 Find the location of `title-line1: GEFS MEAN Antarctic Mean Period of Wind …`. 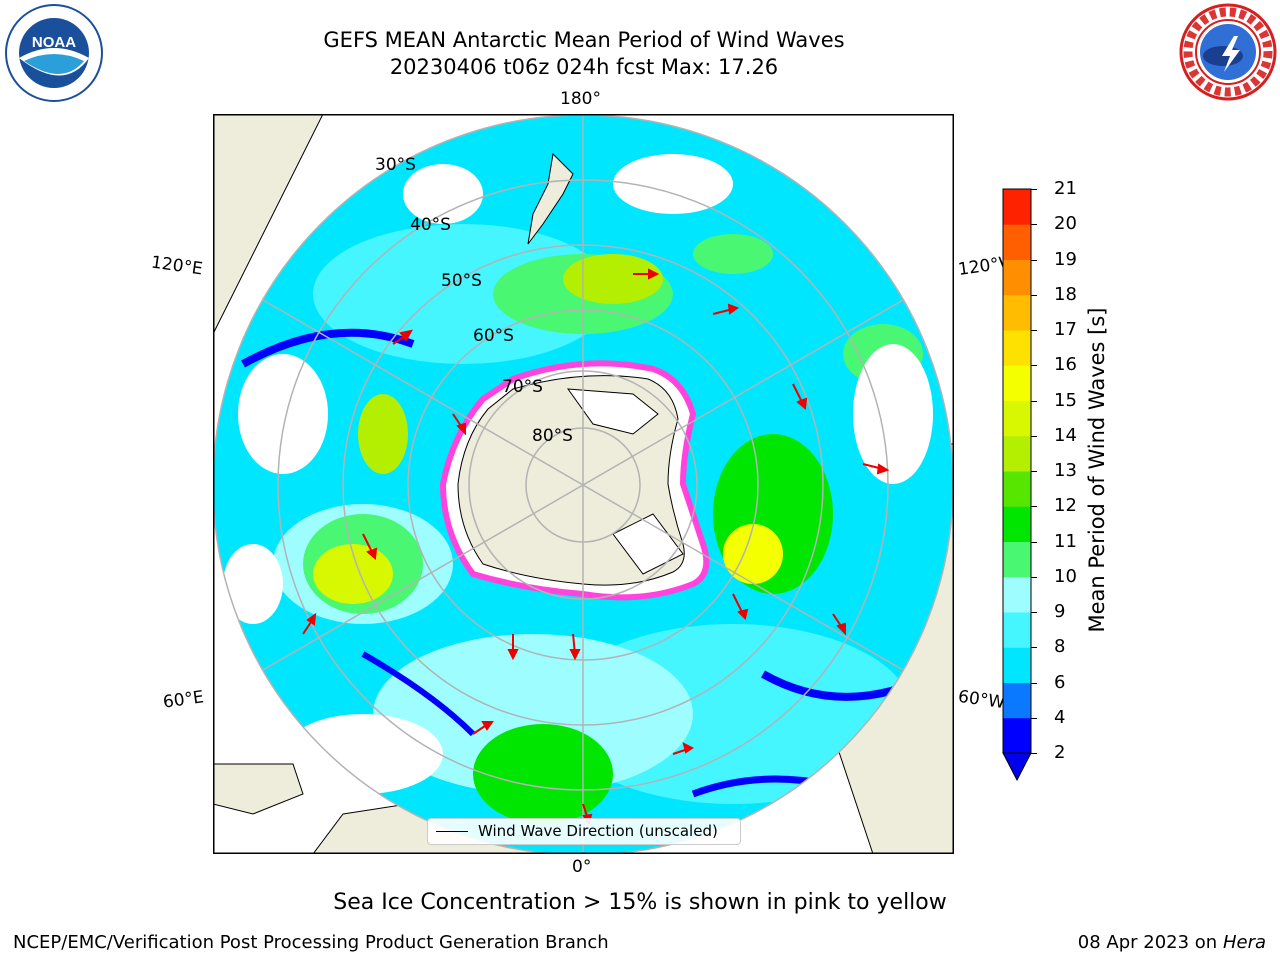

title-line1: GEFS MEAN Antarctic Mean Period of Wind … is located at coordinates (584, 40).